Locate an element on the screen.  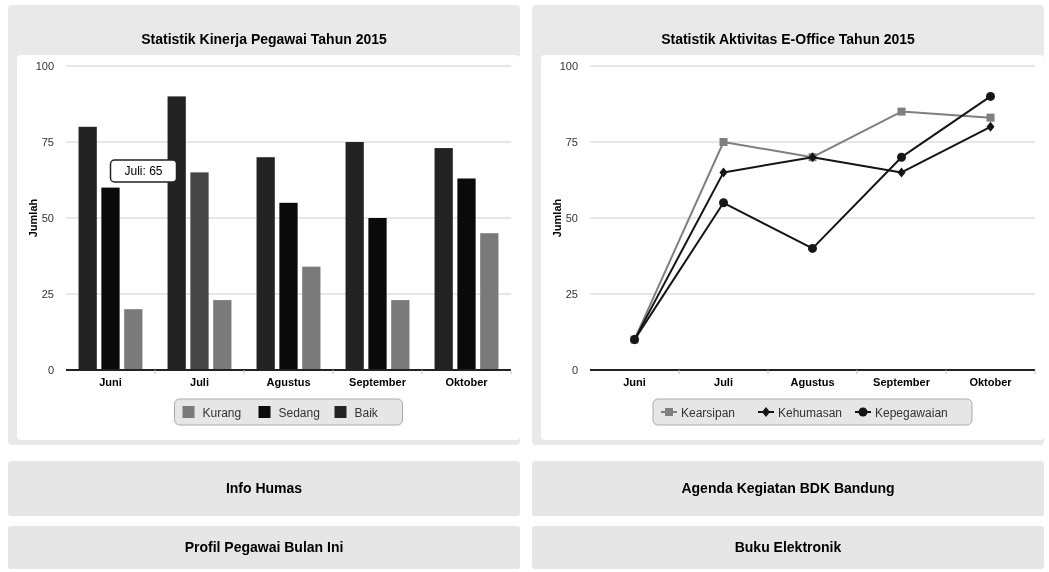
annotation: Juli: 65 is located at coordinates (143, 171).